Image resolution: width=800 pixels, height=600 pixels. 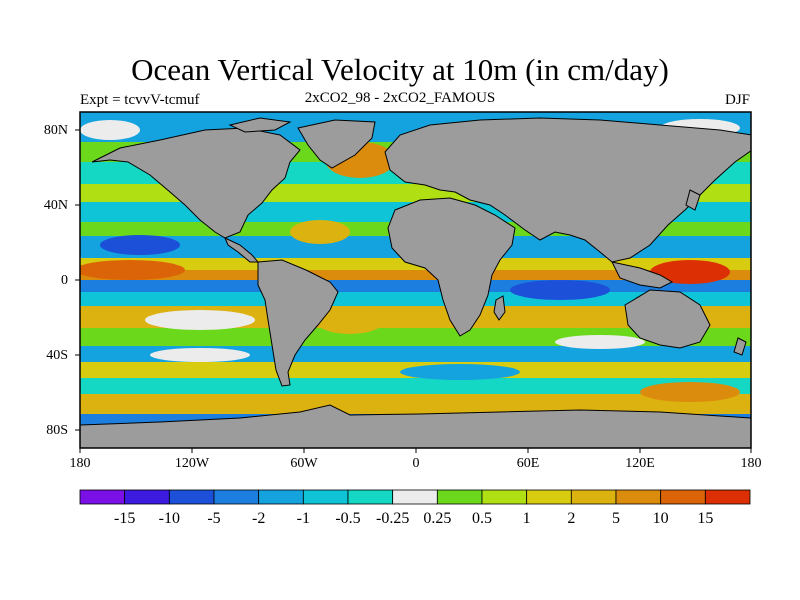 What do you see at coordinates (526, 518) in the screenshot?
I see `colorbar-tick-label: 1` at bounding box center [526, 518].